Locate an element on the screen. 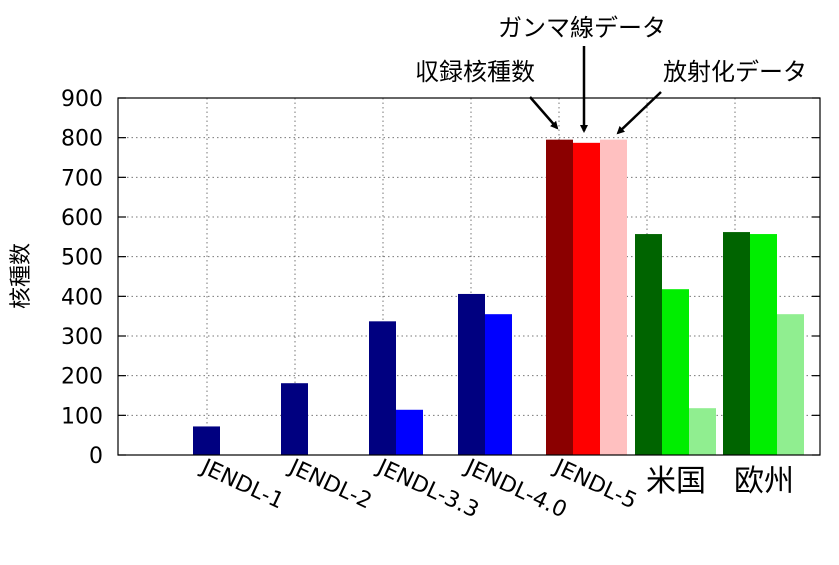  y-tick-label: 200 is located at coordinates (82, 377).